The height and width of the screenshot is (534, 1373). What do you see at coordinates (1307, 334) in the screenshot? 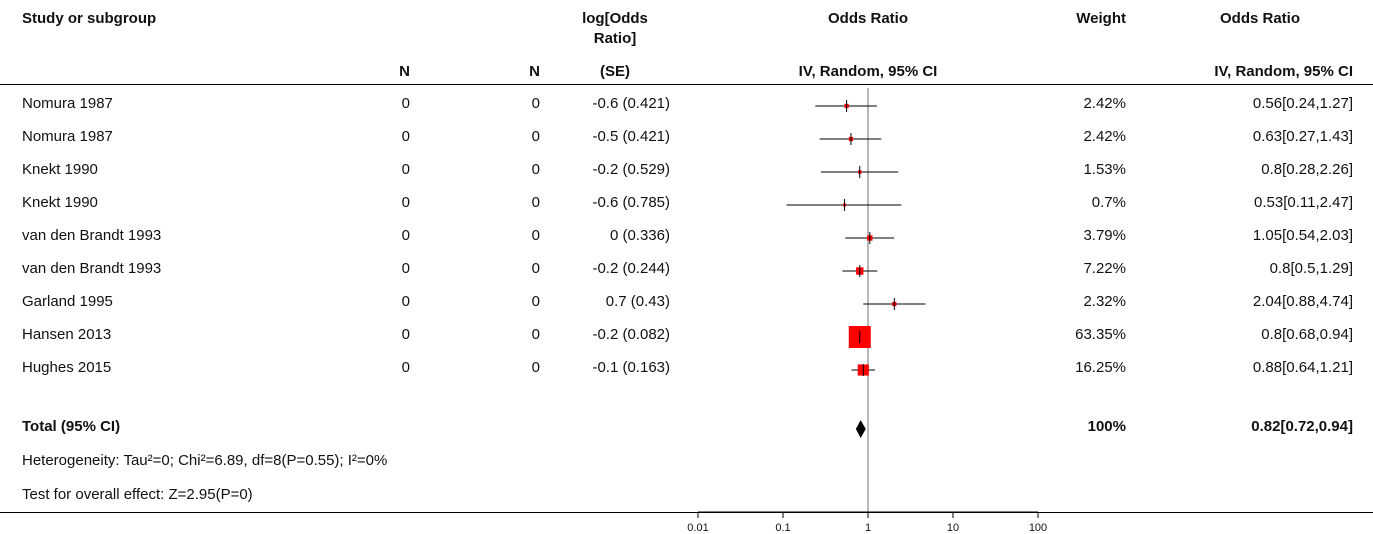
I see `ci-value: 0.8[0.68,0.94]` at bounding box center [1307, 334].